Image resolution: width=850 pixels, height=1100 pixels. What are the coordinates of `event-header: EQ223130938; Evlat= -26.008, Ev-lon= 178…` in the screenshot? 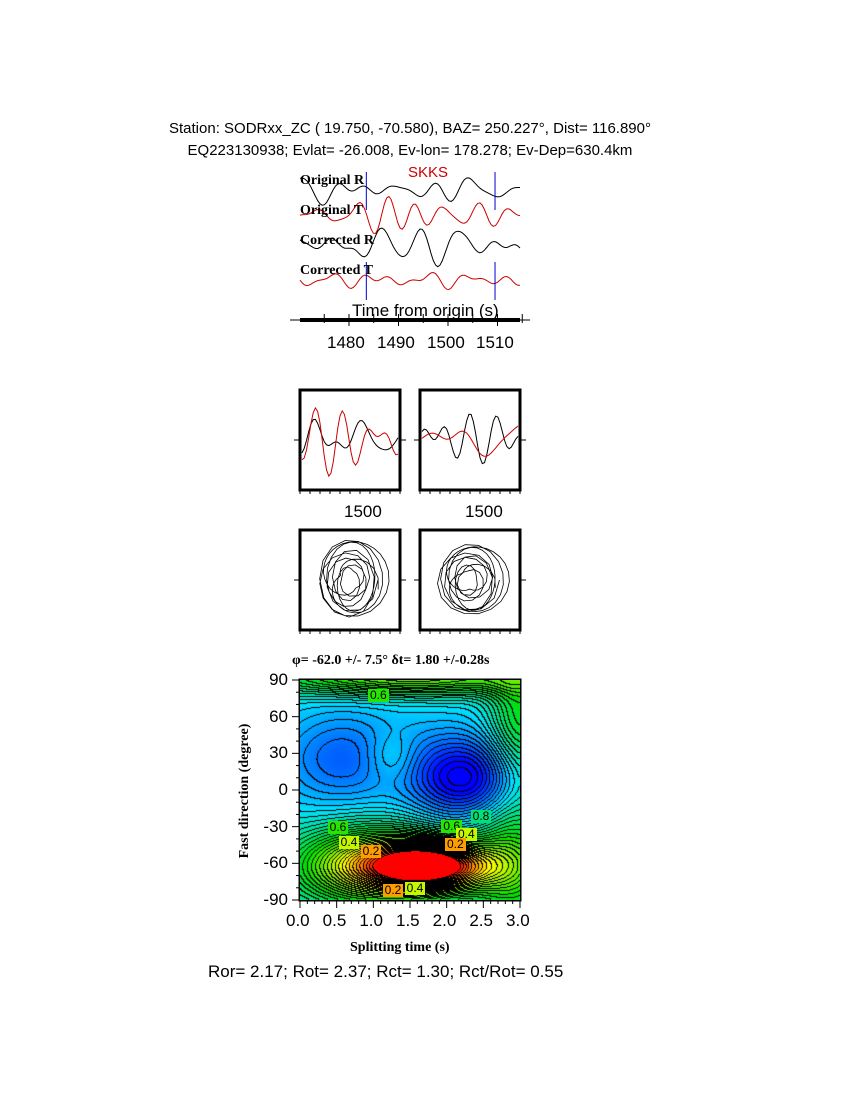 It's located at (410, 150).